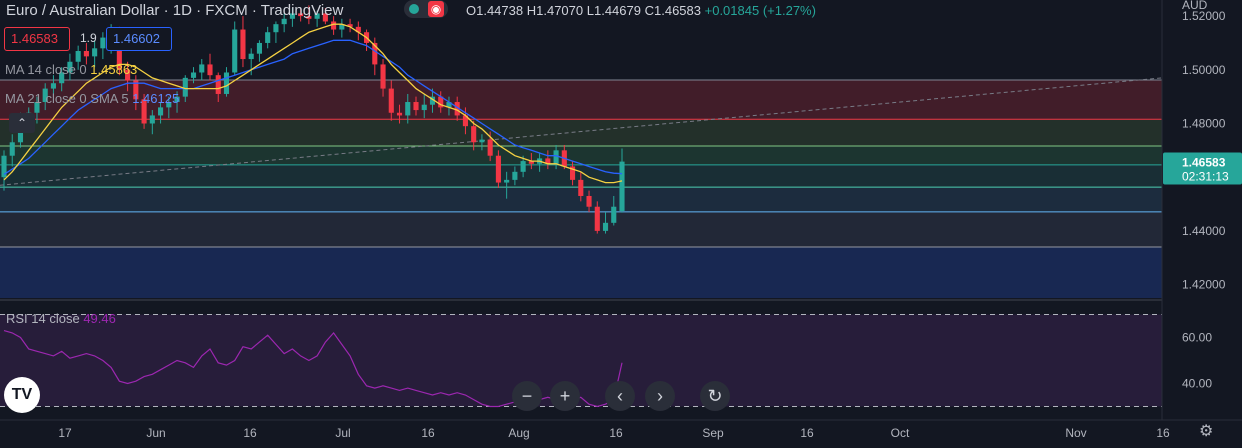  What do you see at coordinates (92, 98) in the screenshot?
I see `ma21-legend: MA 21 close 0 SMA 5 1.46125` at bounding box center [92, 98].